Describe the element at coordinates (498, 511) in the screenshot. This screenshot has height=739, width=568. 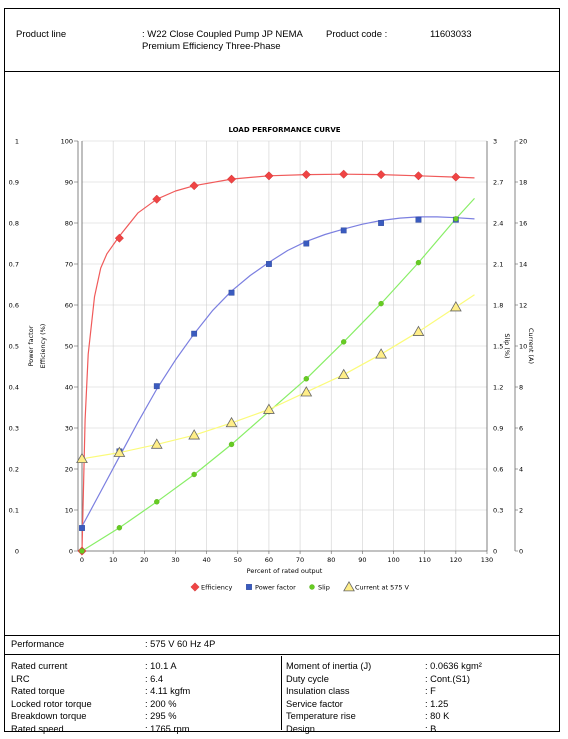
I see `slip-tick-label: 0.3` at that location.